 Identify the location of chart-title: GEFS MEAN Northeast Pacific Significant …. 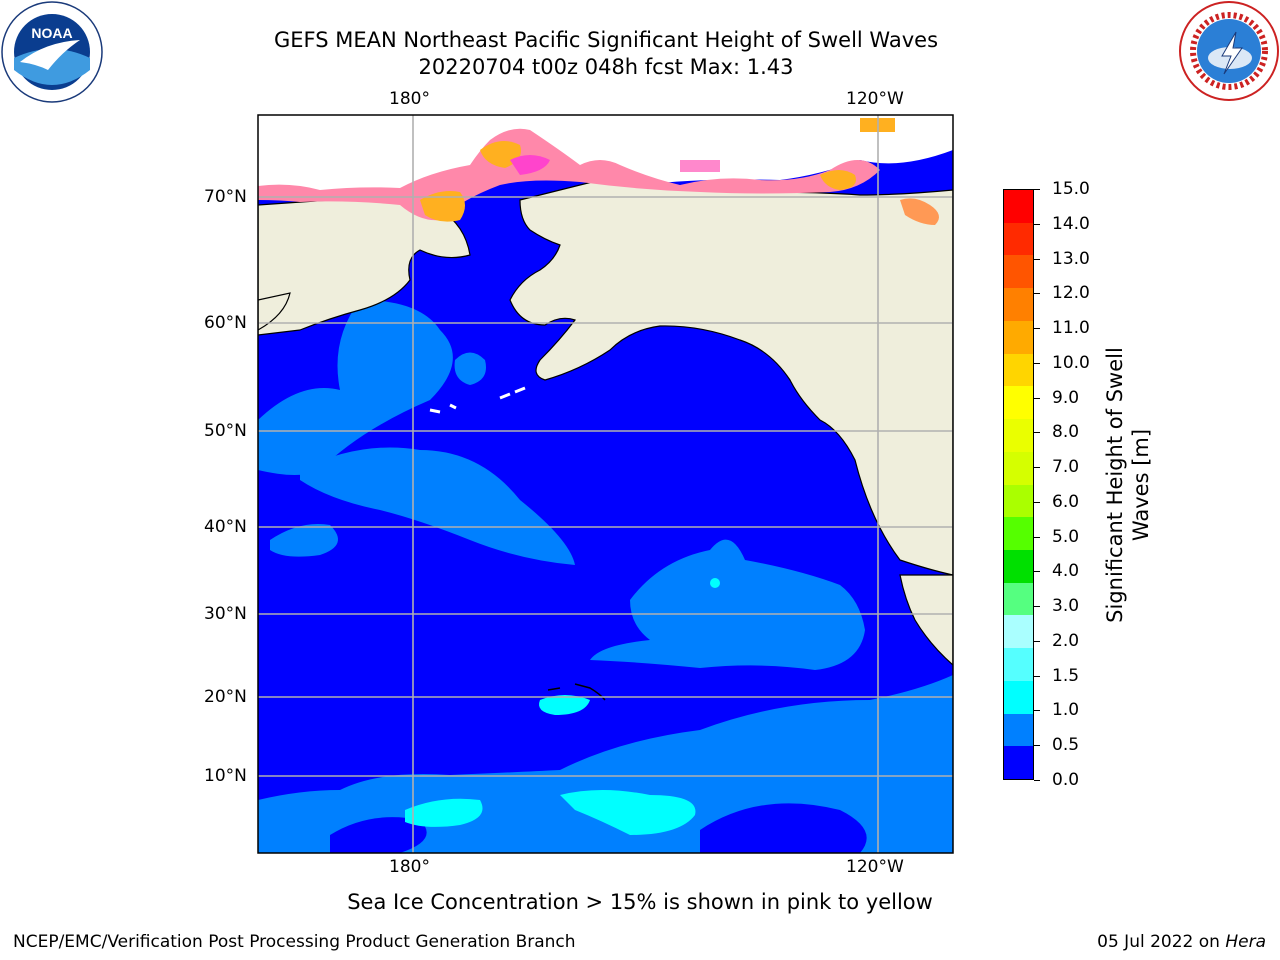
(606, 40).